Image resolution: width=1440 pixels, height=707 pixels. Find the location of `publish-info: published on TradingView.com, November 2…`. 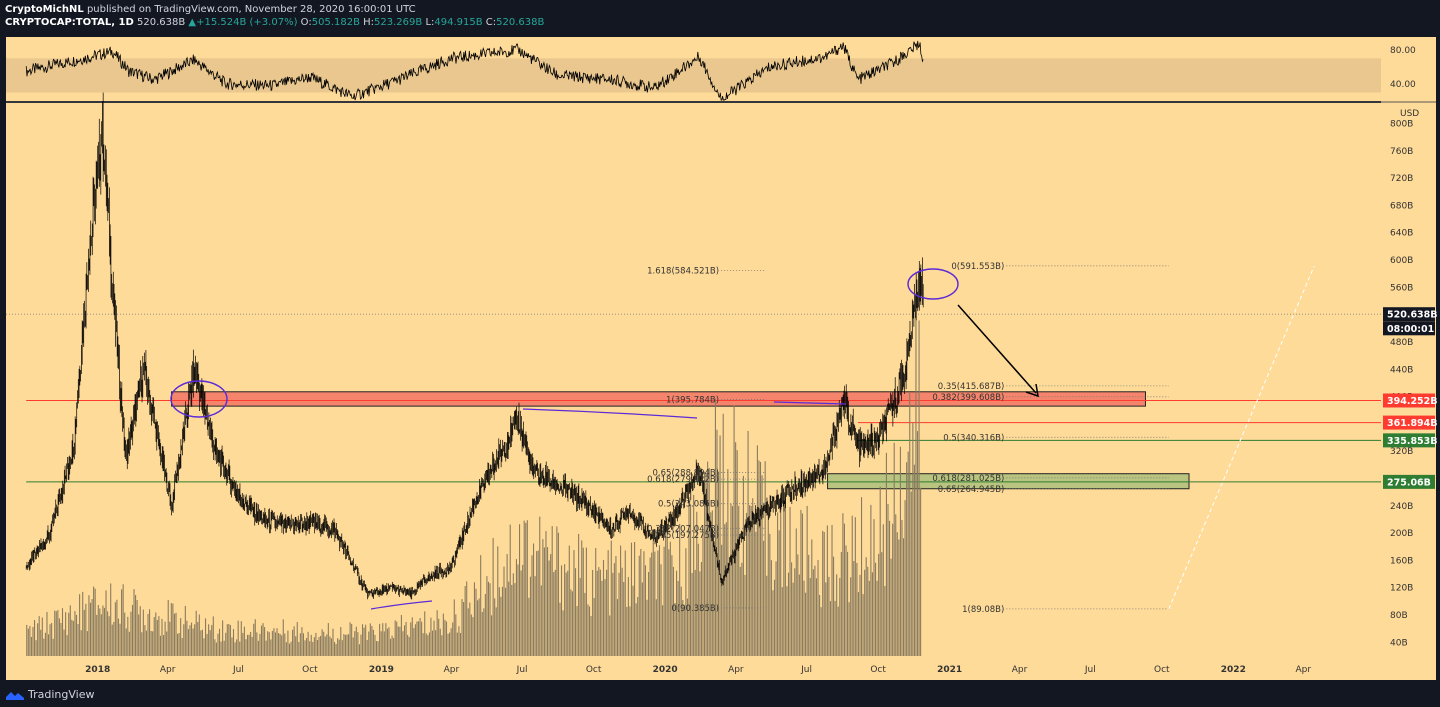

publish-info: published on TradingView.com, November 2… is located at coordinates (251, 9).